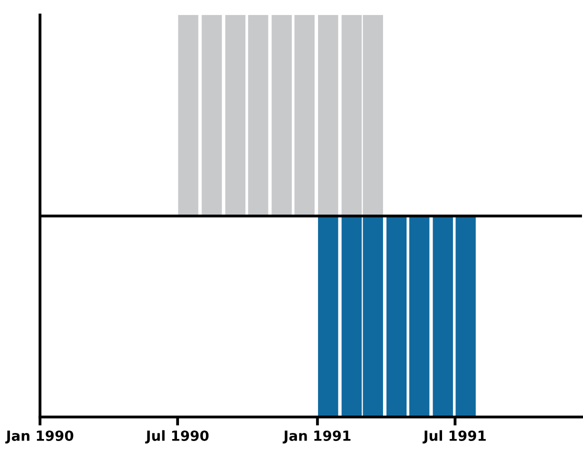 This screenshot has height=451, width=583. Describe the element at coordinates (316, 437) in the screenshot. I see `x-tick-label: Jan 1991` at that location.